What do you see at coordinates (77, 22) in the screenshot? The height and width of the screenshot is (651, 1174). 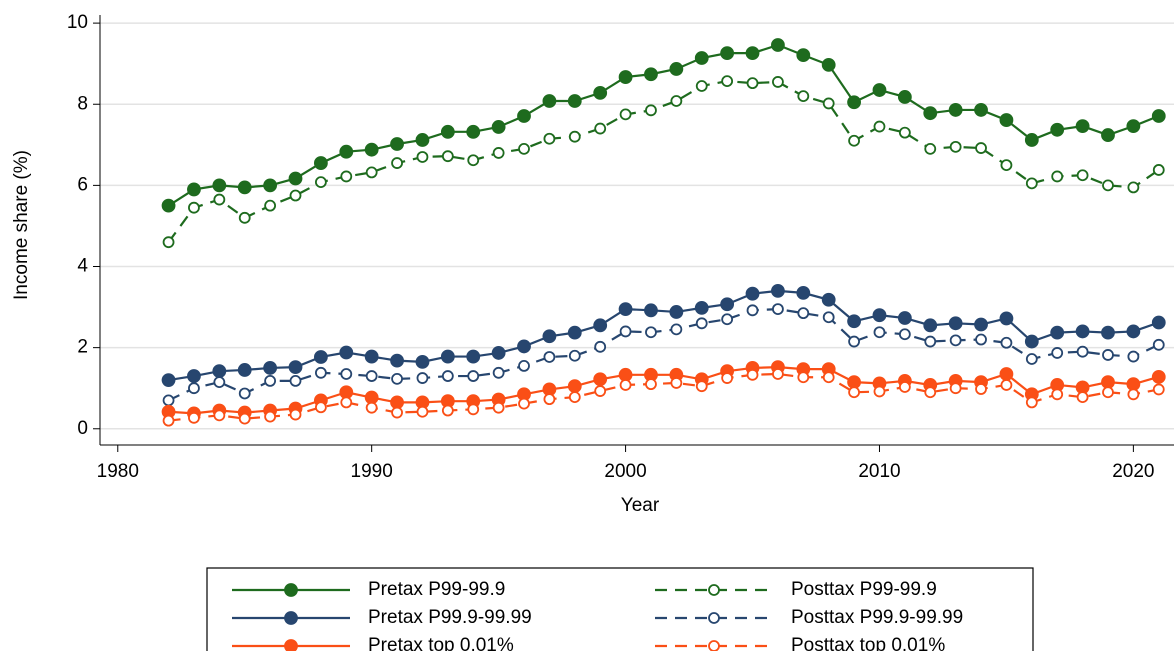 I see `y-tick-label: 10` at bounding box center [77, 22].